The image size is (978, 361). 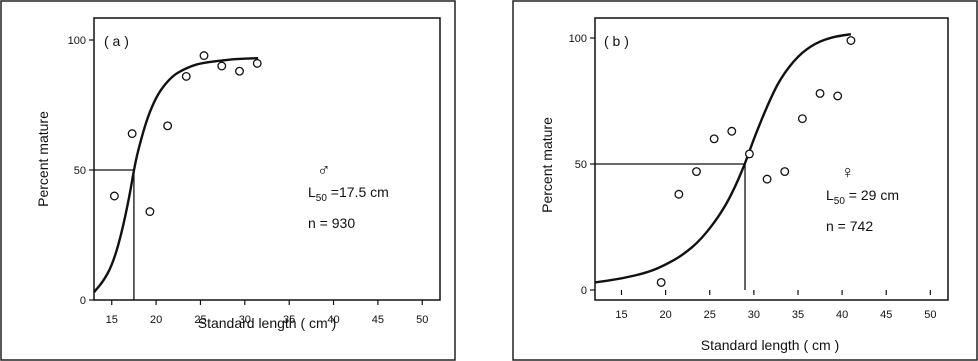 I want to click on panel-a-sex-symbol: ♂, so click(x=324, y=170).